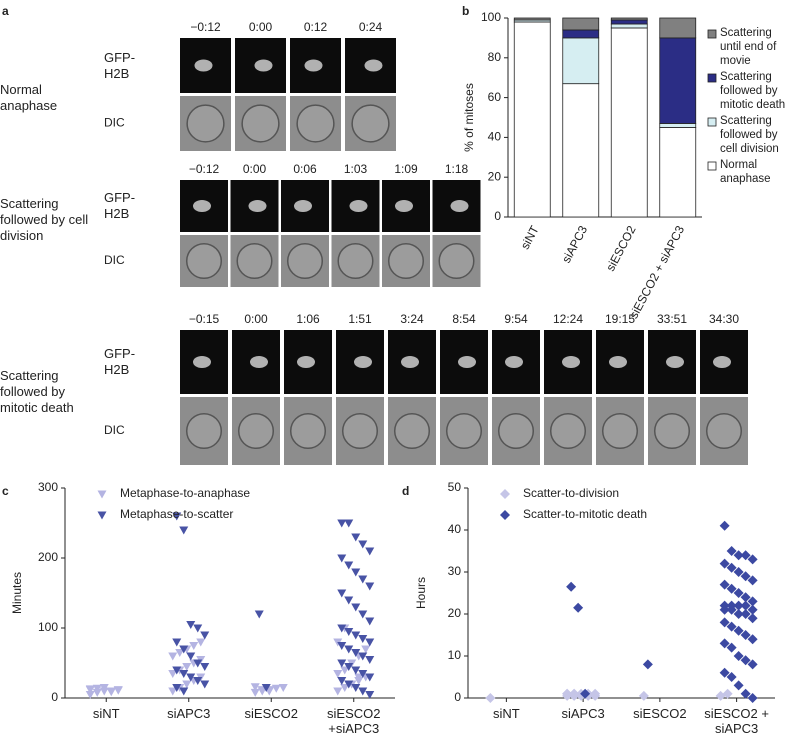 Image resolution: width=788 pixels, height=739 pixels. What do you see at coordinates (495, 97) in the screenshot?
I see `y-tick-label: 60` at bounding box center [495, 97].